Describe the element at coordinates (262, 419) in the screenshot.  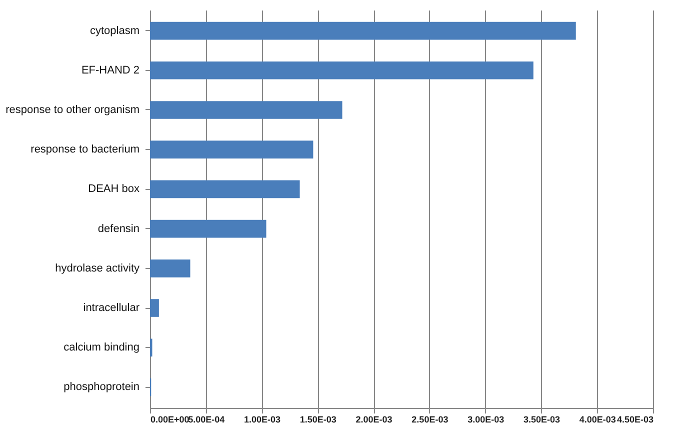
I see `x-tick-label: 1.00E-03` at that location.